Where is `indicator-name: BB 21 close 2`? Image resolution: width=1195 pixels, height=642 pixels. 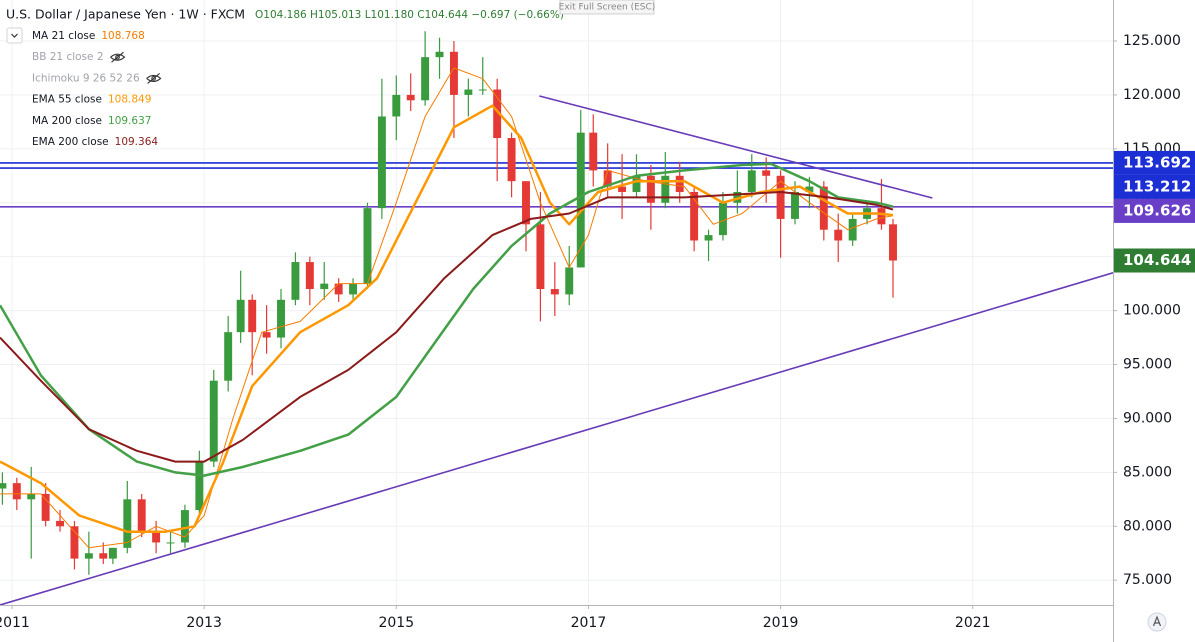 indicator-name: BB 21 close 2 is located at coordinates (68, 57).